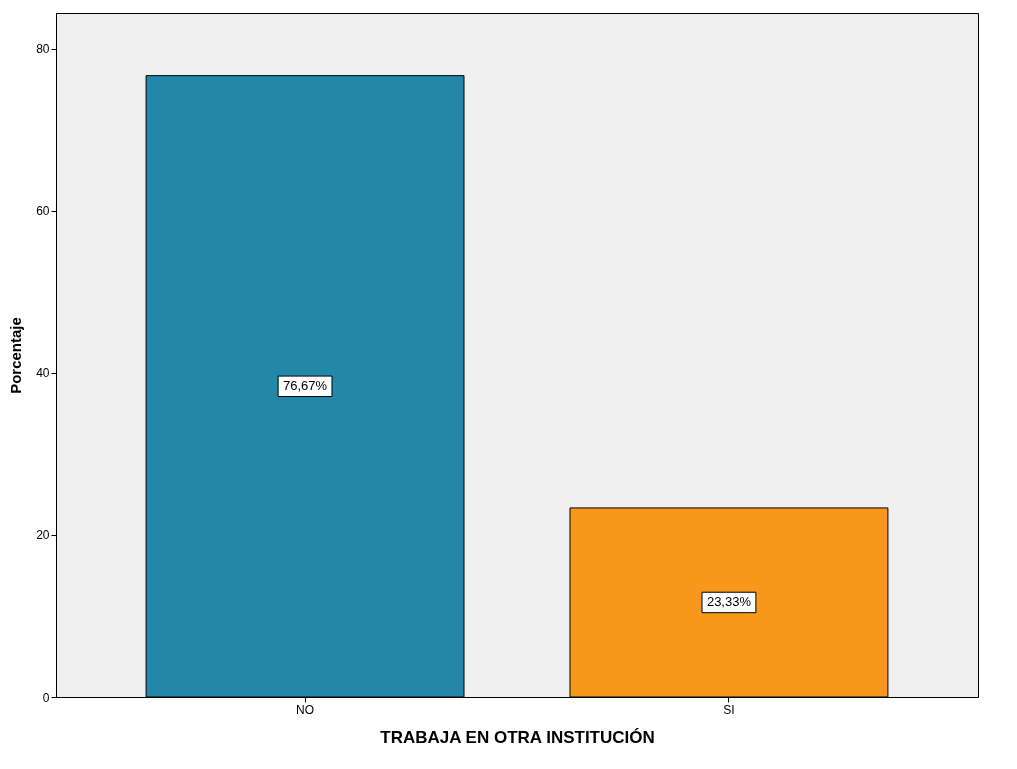 Image resolution: width=1017 pixels, height=769 pixels. I want to click on y-tick-label: 40, so click(43, 373).